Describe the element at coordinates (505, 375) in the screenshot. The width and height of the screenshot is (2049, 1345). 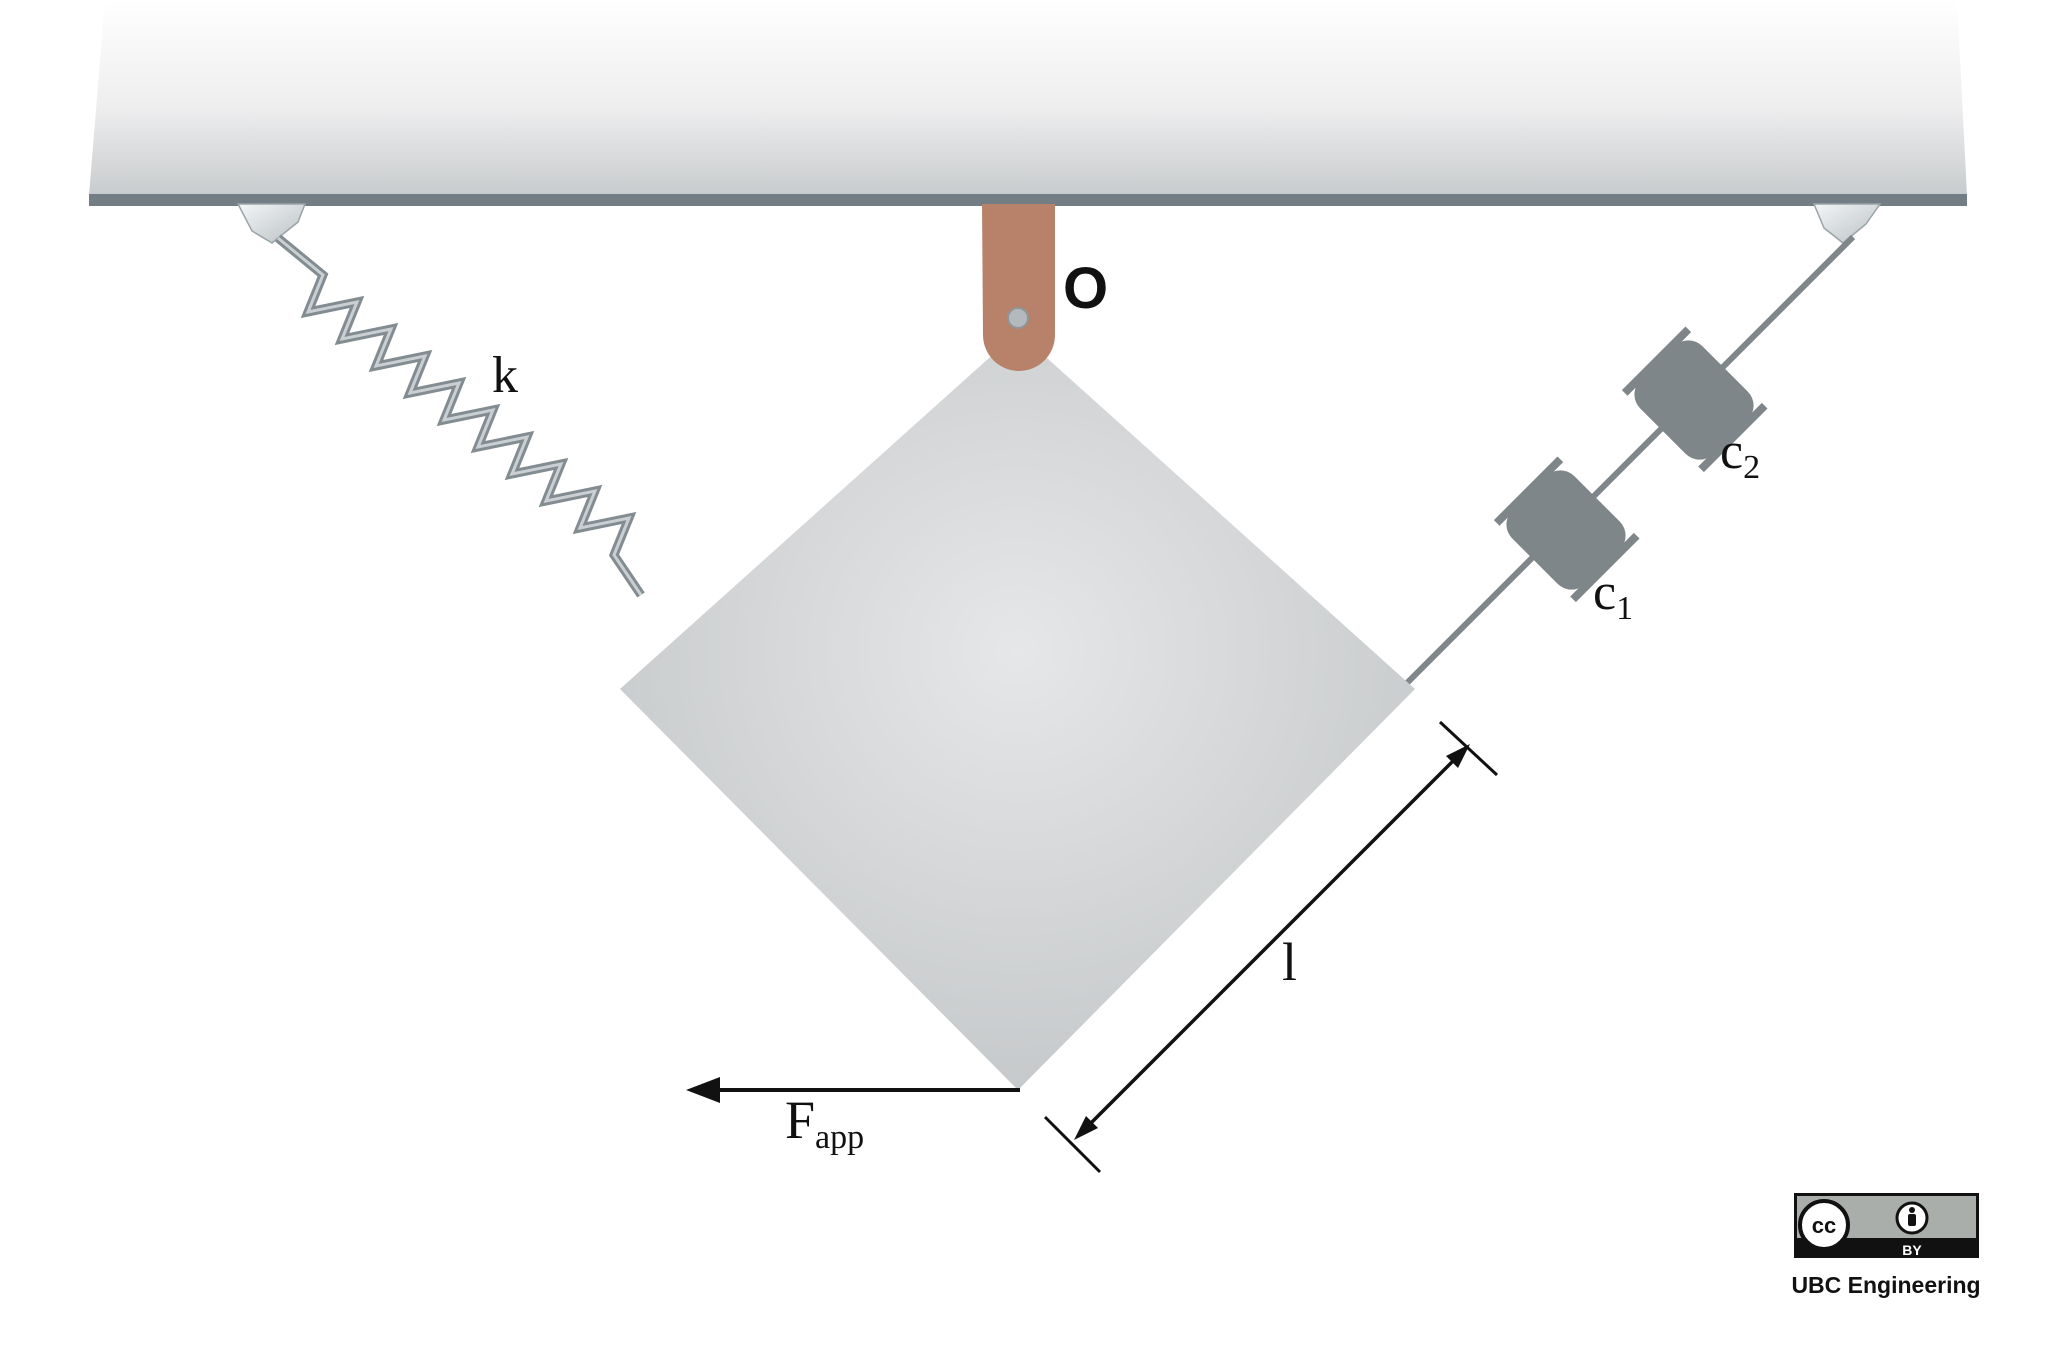
I see `spring-label: k` at that location.